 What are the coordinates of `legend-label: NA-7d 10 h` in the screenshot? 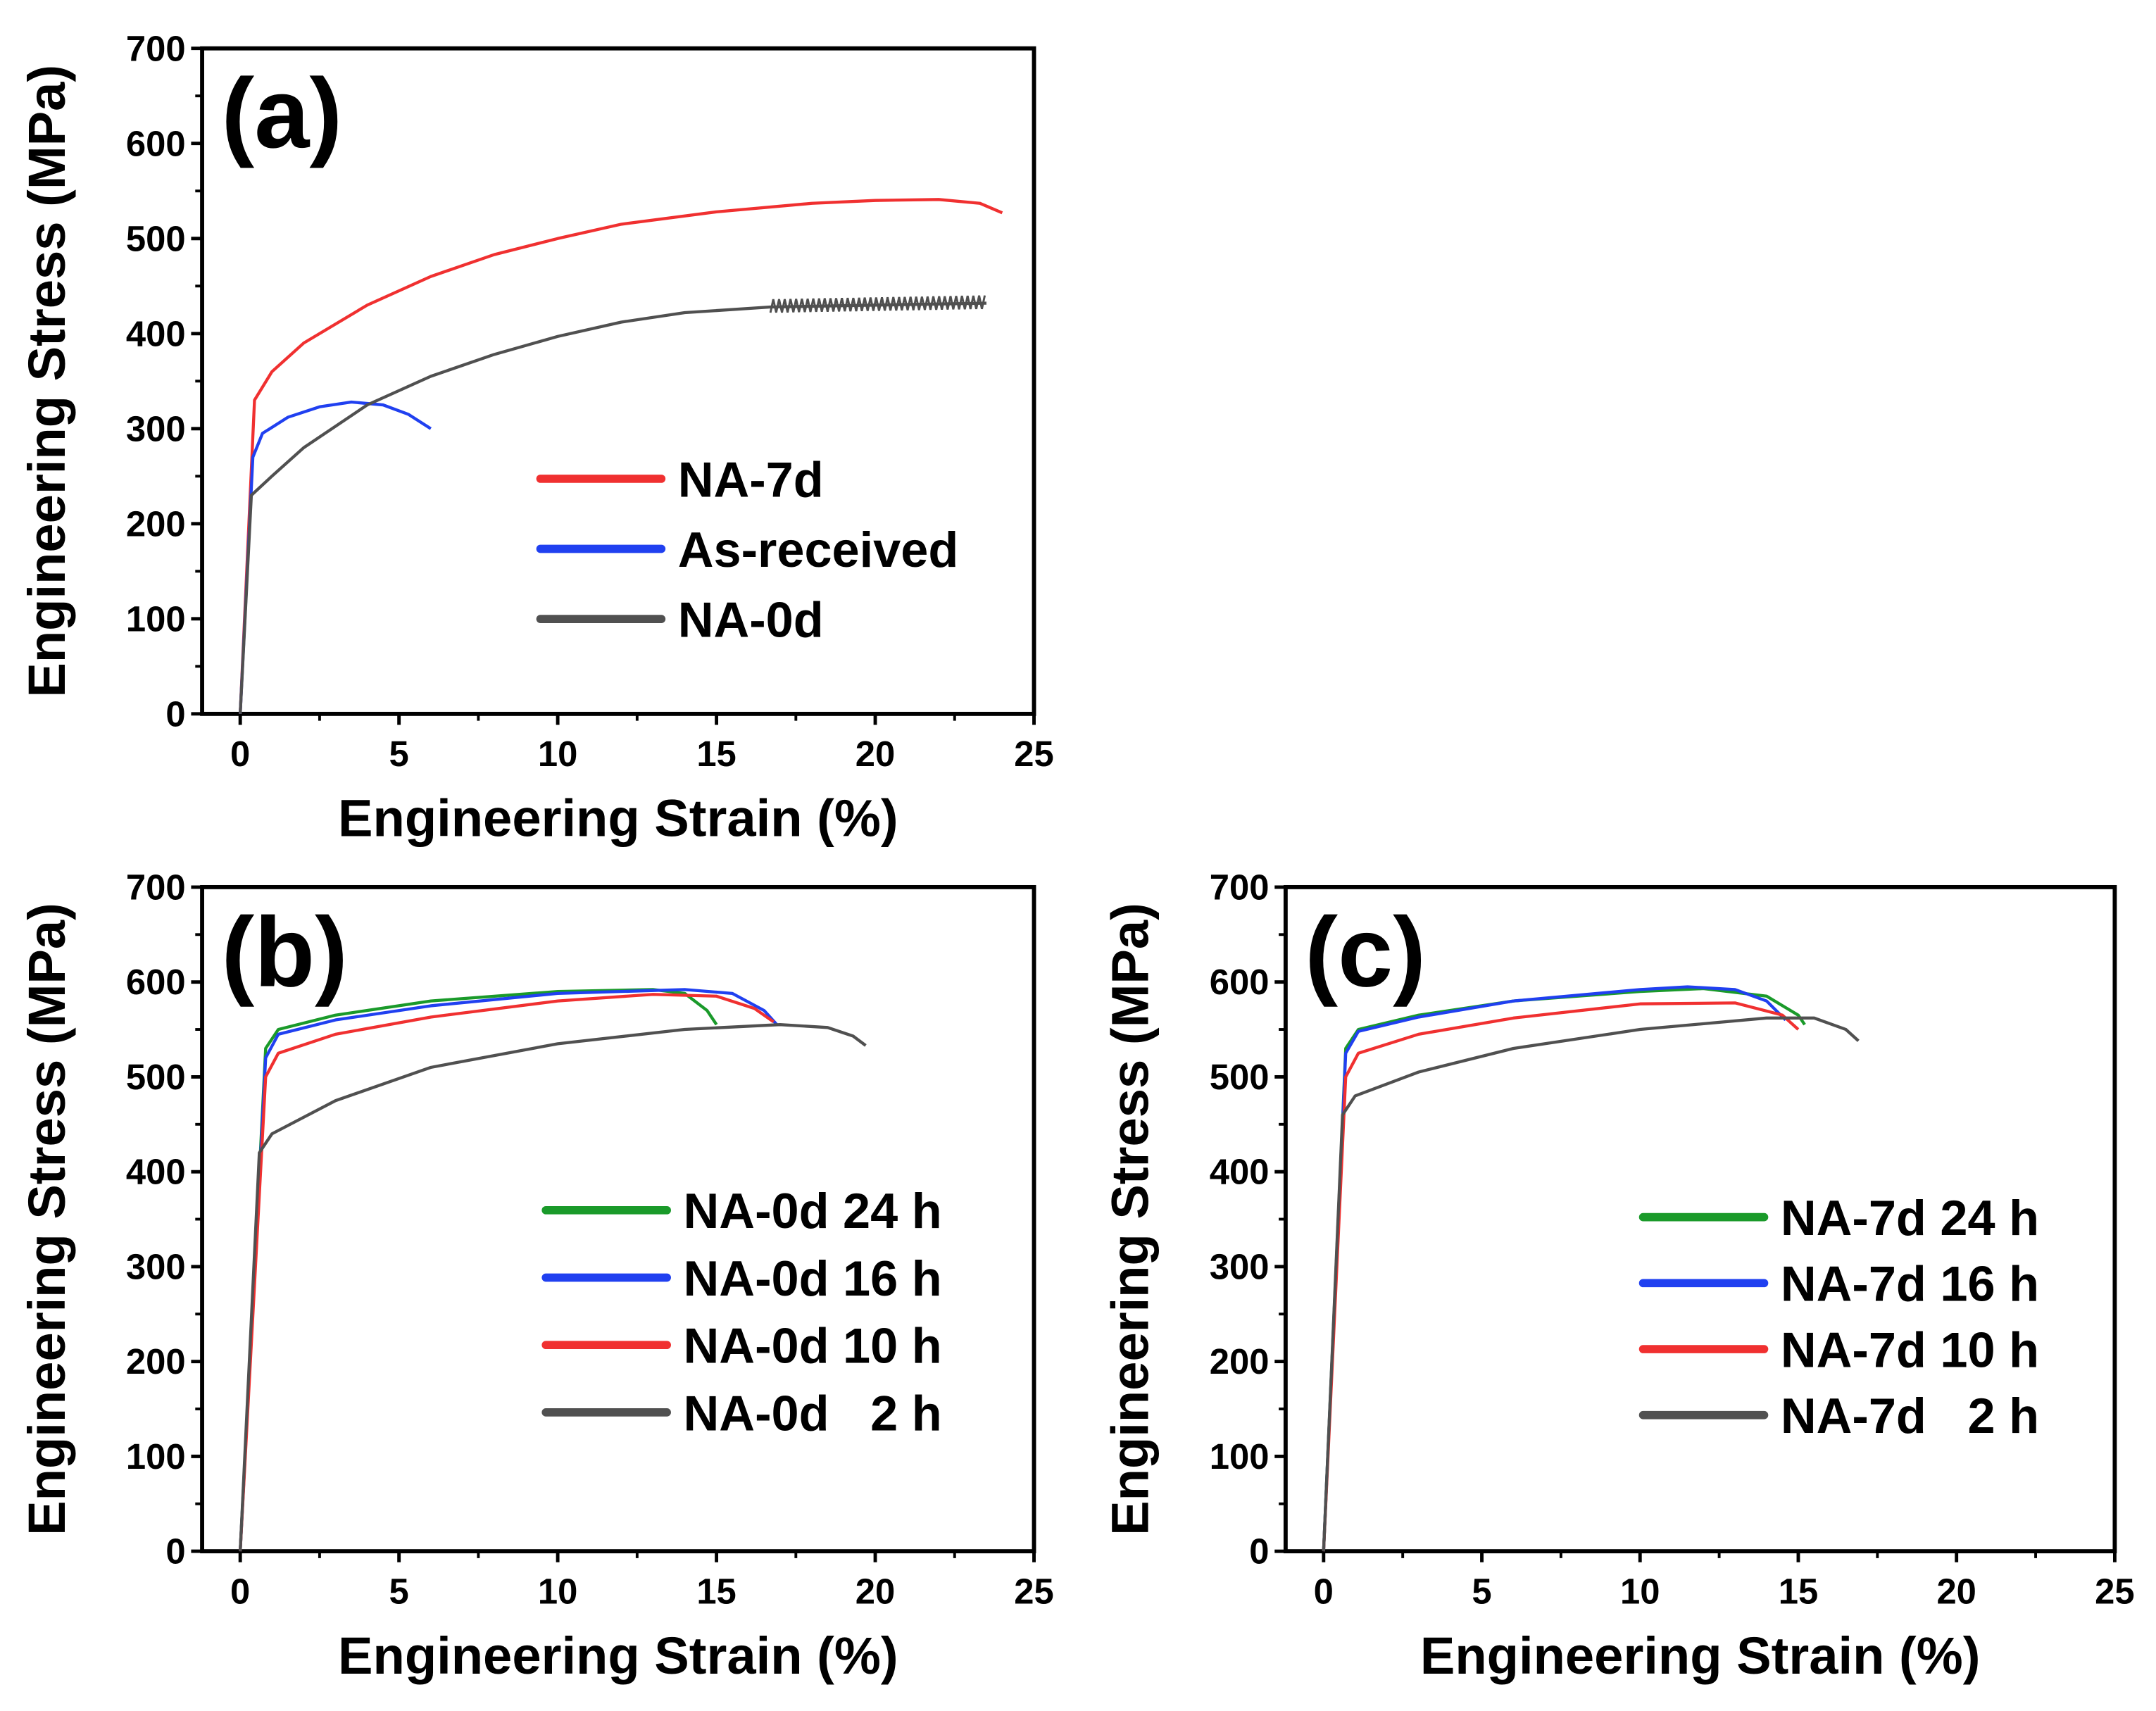 It's located at (1910, 1349).